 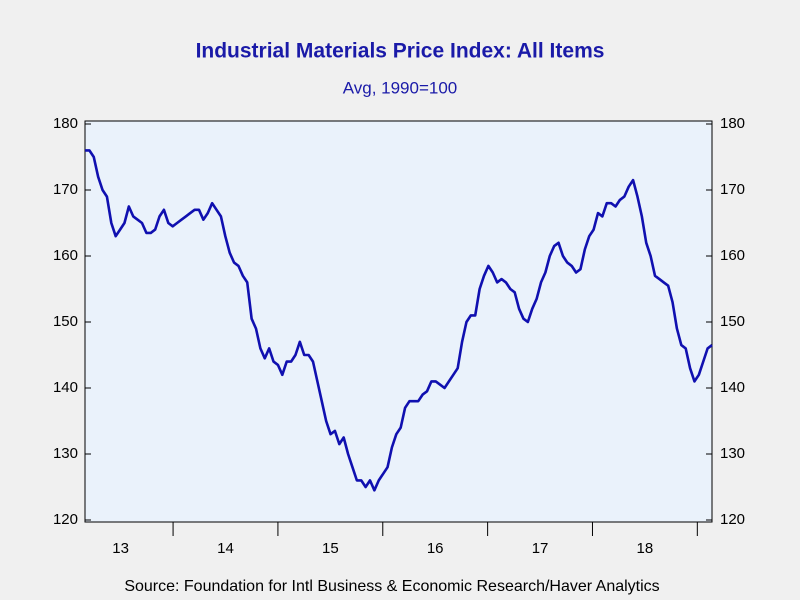 I want to click on y-tick-label: 160, so click(x=65, y=255).